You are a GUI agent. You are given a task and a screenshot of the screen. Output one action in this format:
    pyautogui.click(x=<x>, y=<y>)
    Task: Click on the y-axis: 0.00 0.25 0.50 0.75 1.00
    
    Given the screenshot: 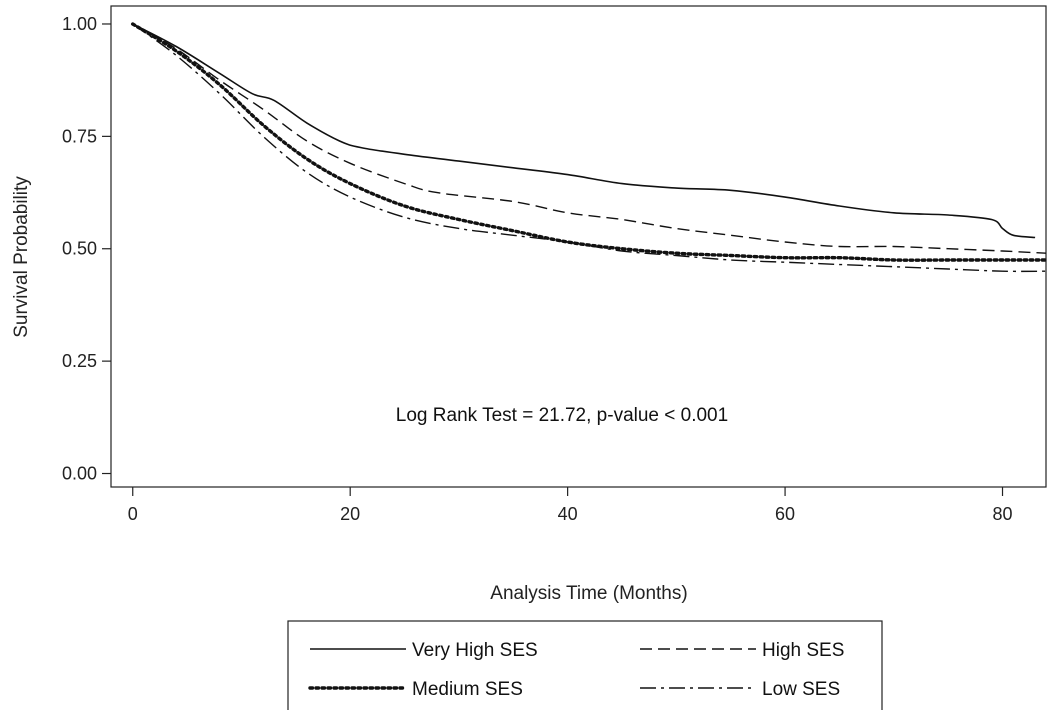 What is the action you would take?
    pyautogui.click(x=86, y=249)
    